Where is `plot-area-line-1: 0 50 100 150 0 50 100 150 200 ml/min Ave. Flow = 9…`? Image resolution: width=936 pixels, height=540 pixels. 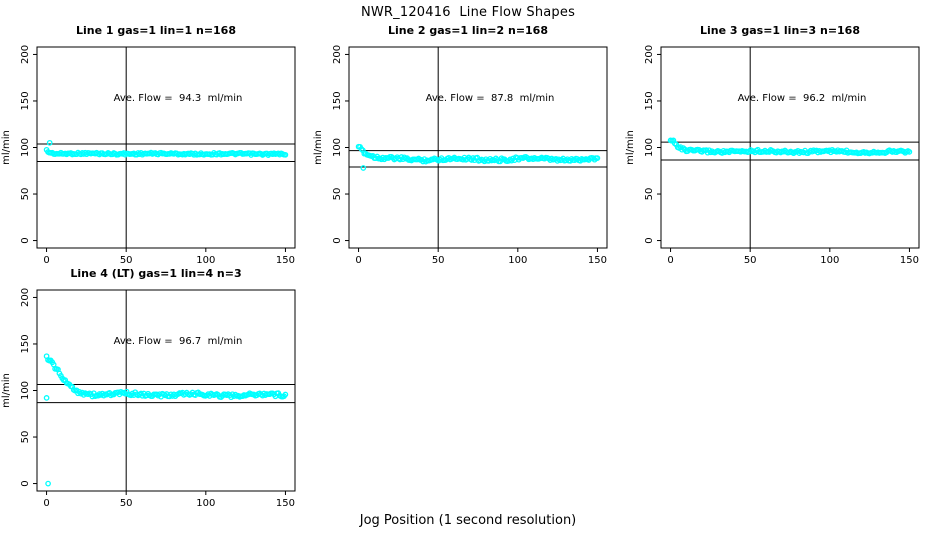 plot-area-line-1: 0 50 100 150 0 50 100 150 200 ml/min Ave. Flow = 9… is located at coordinates (148, 155).